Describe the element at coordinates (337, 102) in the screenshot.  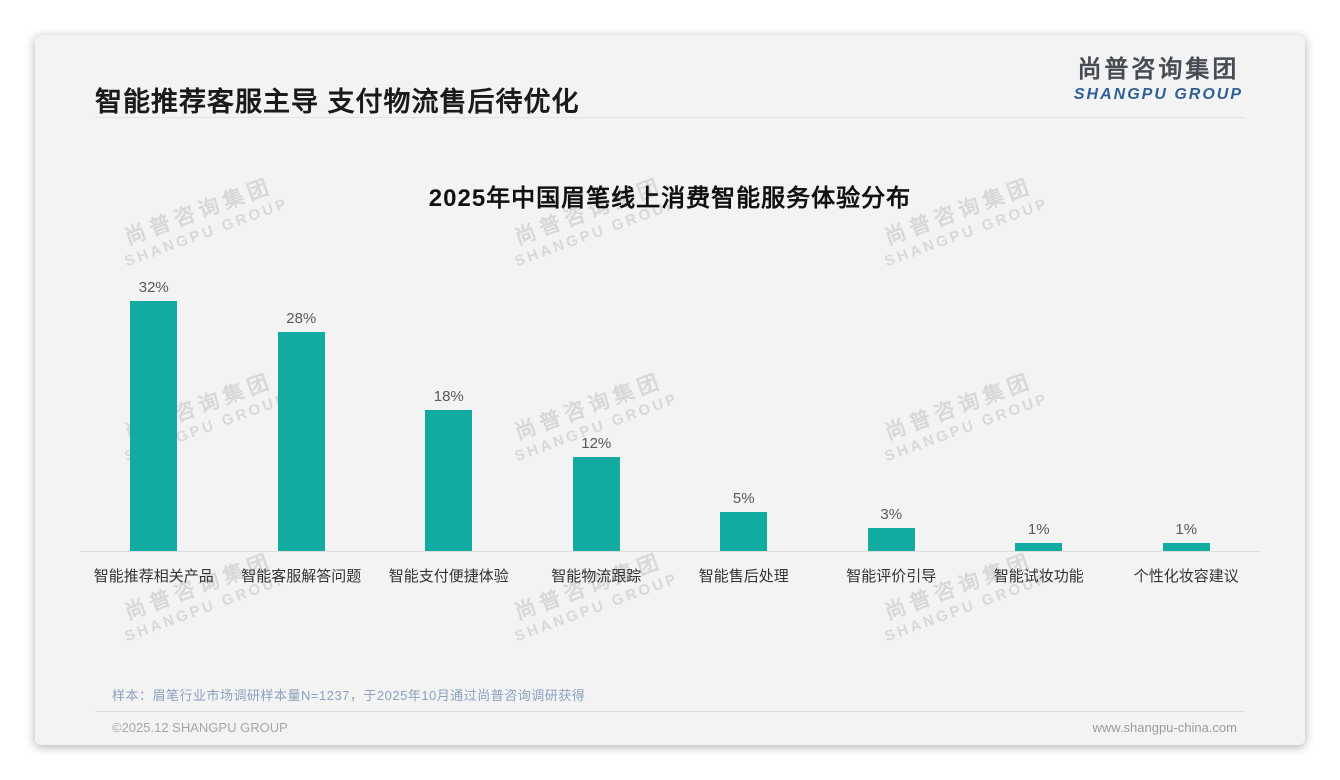
I see `page-title: 智能推荐客服主导 支付物流售后待优化` at that location.